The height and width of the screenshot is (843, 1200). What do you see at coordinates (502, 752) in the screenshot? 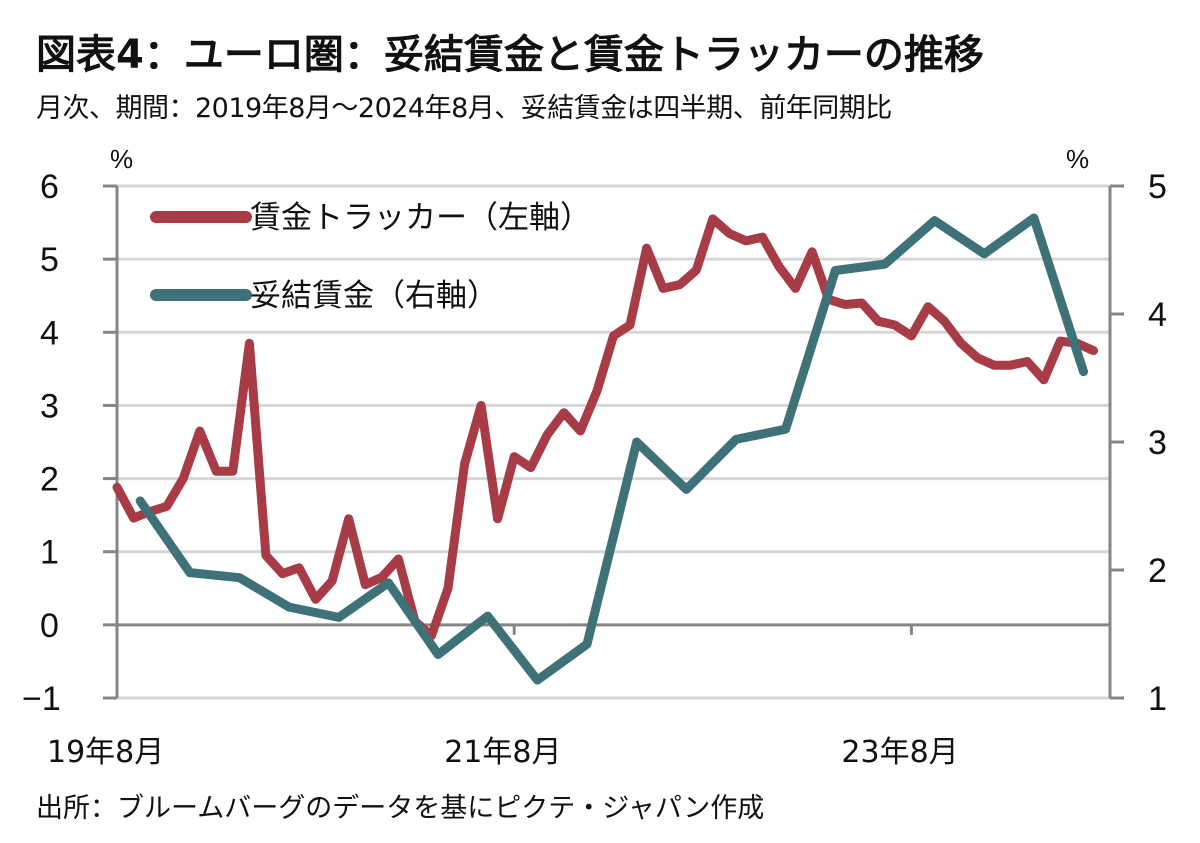
I see `x-tick-label: 21年8月` at bounding box center [502, 752].